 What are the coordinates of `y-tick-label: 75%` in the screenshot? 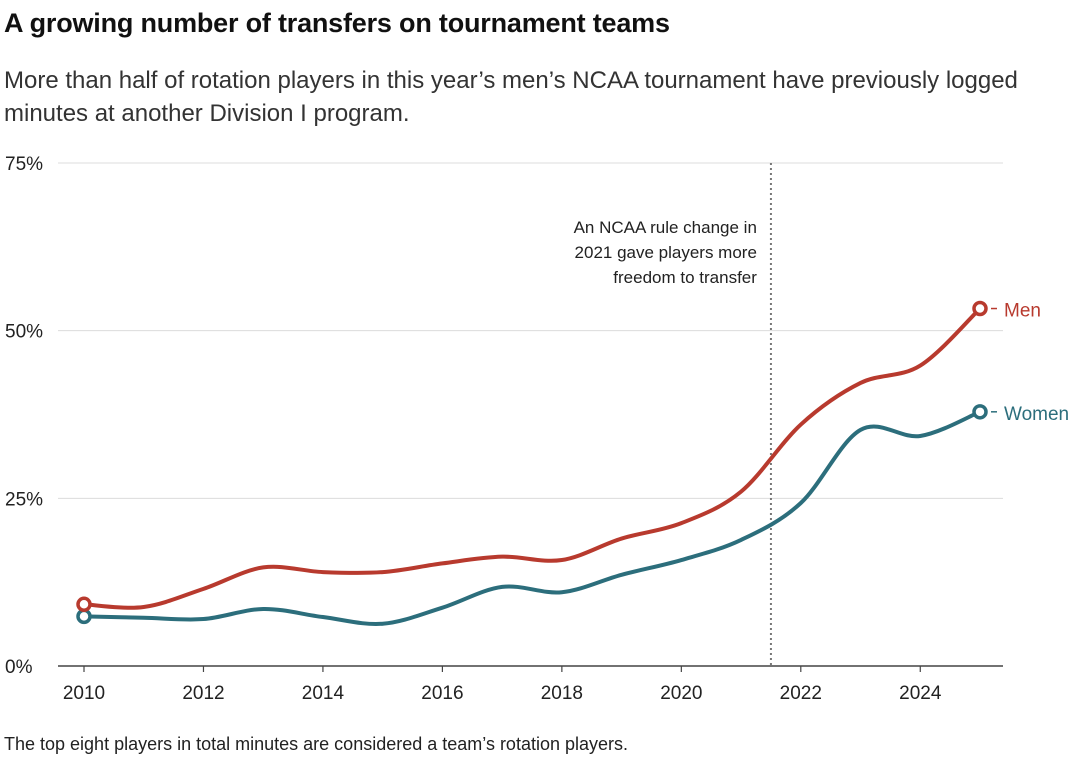 It's located at (24, 164).